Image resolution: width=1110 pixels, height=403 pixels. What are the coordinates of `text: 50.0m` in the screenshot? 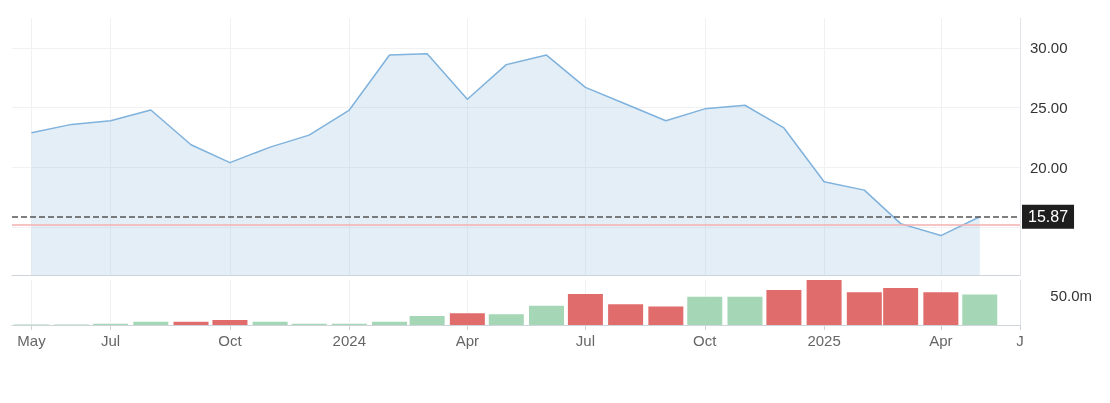 It's located at (1071, 295).